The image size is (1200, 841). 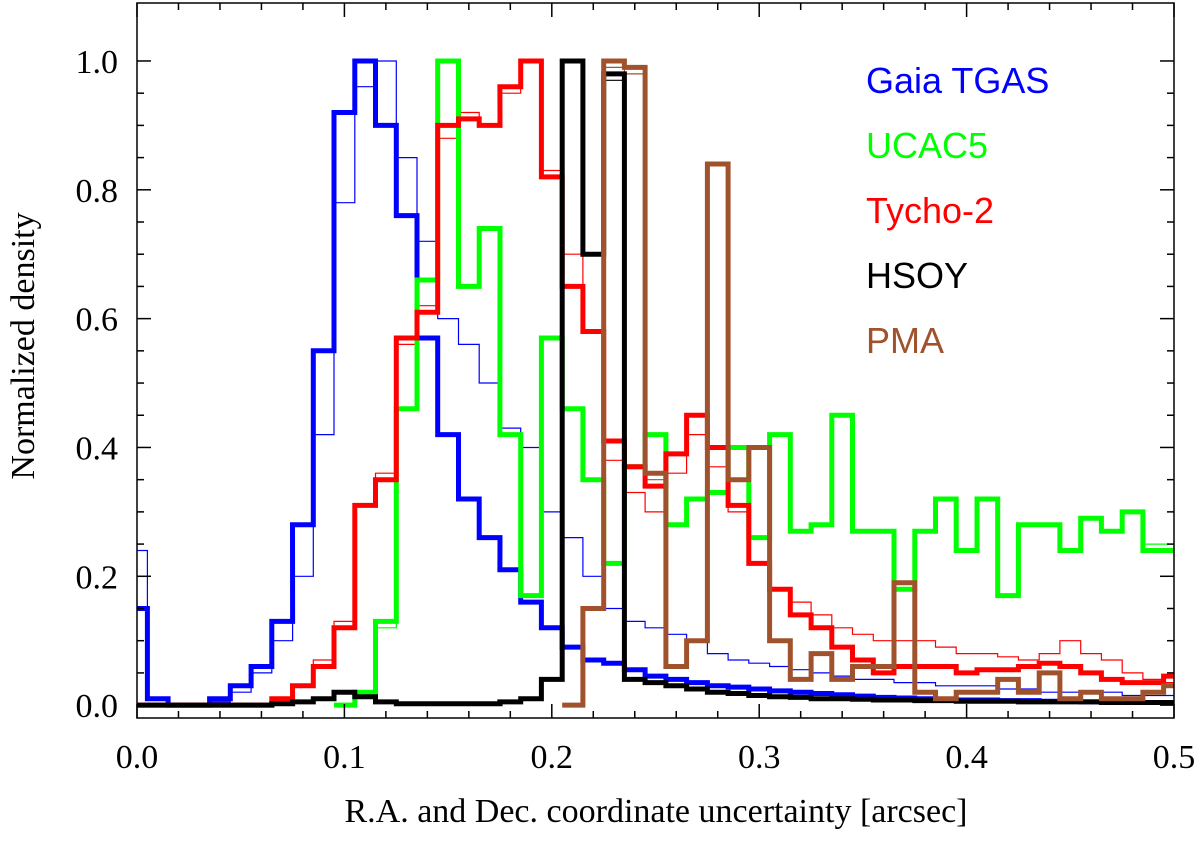 What do you see at coordinates (97, 62) in the screenshot?
I see `y-tick-label: 1.0` at bounding box center [97, 62].